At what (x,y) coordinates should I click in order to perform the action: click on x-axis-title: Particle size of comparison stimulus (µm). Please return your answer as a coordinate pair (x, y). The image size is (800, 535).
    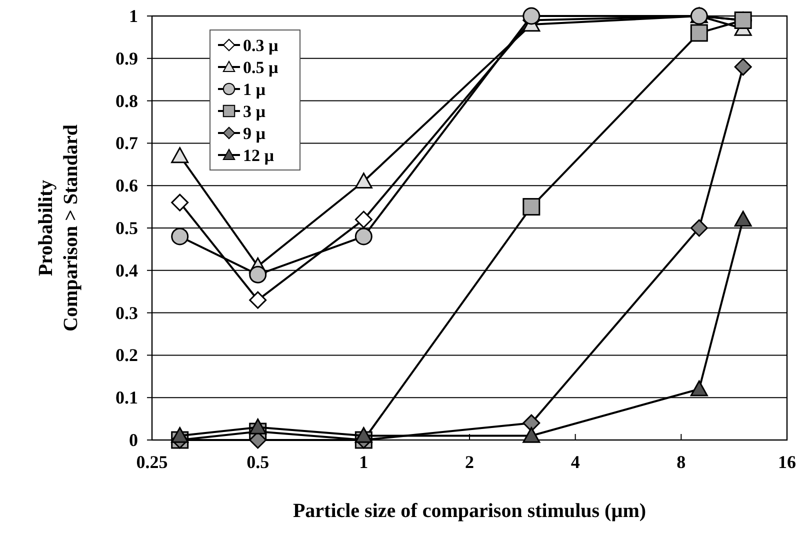
    Looking at the image, I should click on (469, 511).